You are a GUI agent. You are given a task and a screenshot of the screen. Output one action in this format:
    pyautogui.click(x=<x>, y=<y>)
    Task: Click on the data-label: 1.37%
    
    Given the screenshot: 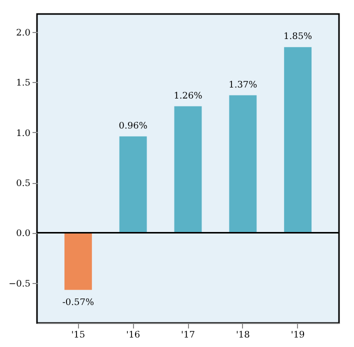 What is the action you would take?
    pyautogui.click(x=243, y=85)
    